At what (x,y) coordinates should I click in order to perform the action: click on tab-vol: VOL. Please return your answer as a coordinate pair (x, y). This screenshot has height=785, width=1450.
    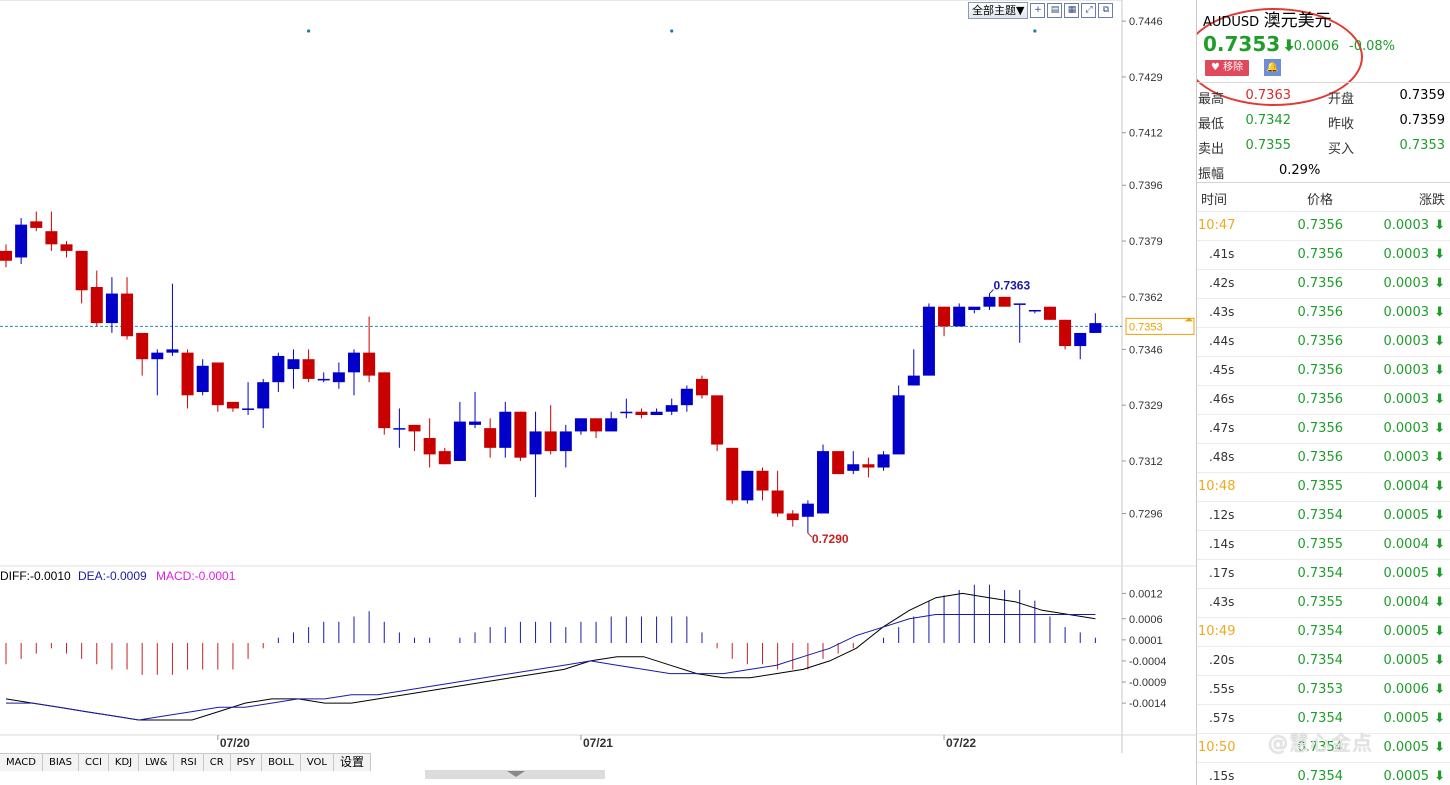
    Looking at the image, I should click on (317, 762).